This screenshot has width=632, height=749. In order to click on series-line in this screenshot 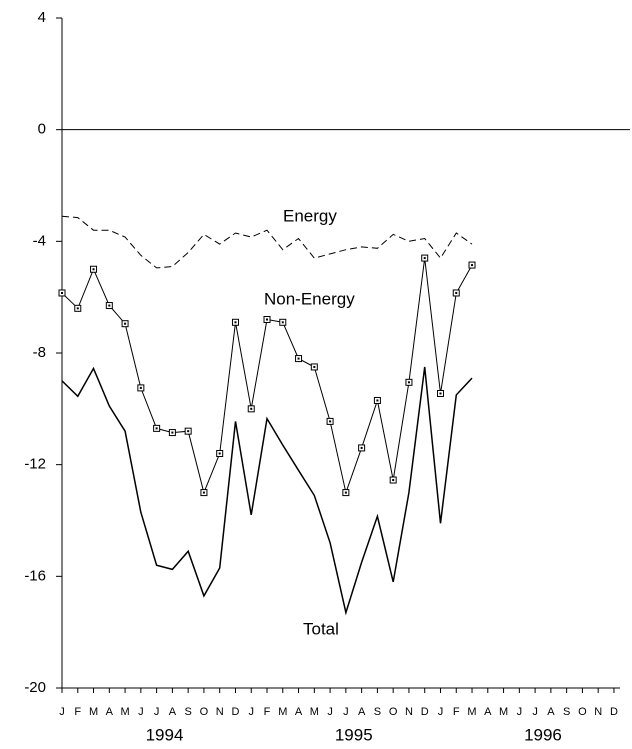, I will do `click(267, 242)`.